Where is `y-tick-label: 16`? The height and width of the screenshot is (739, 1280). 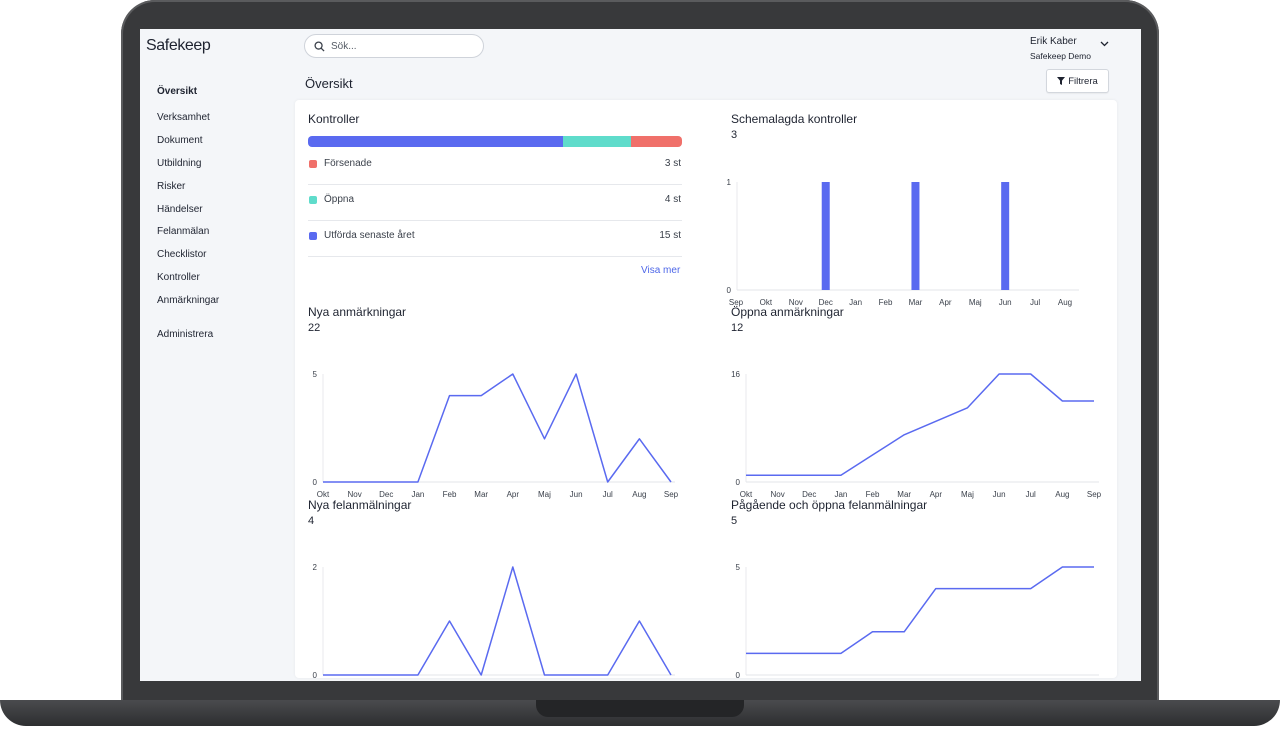
y-tick-label: 16 is located at coordinates (735, 374).